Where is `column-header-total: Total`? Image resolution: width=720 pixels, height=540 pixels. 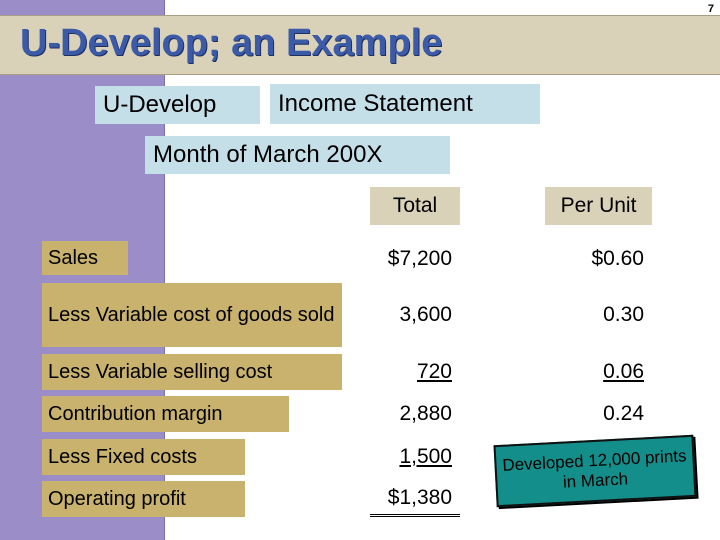
column-header-total: Total is located at coordinates (415, 206).